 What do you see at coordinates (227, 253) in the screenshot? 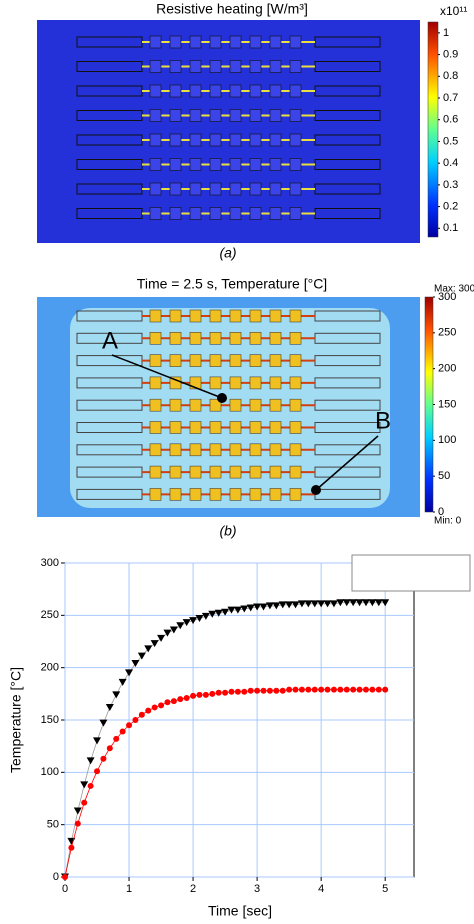
I see `caption: (a)` at bounding box center [227, 253].